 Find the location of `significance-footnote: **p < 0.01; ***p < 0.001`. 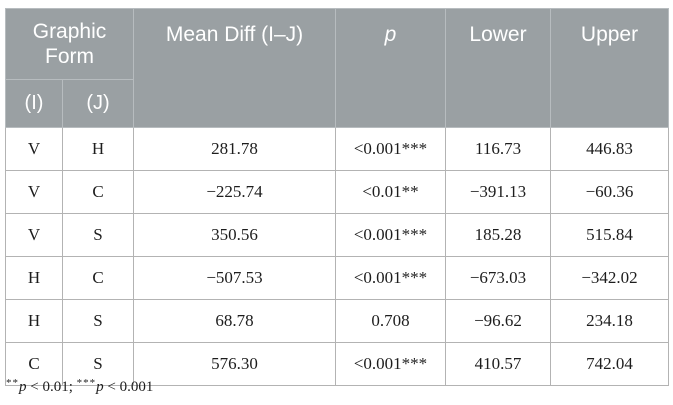

significance-footnote: **p < 0.01; ***p < 0.001 is located at coordinates (79, 386).